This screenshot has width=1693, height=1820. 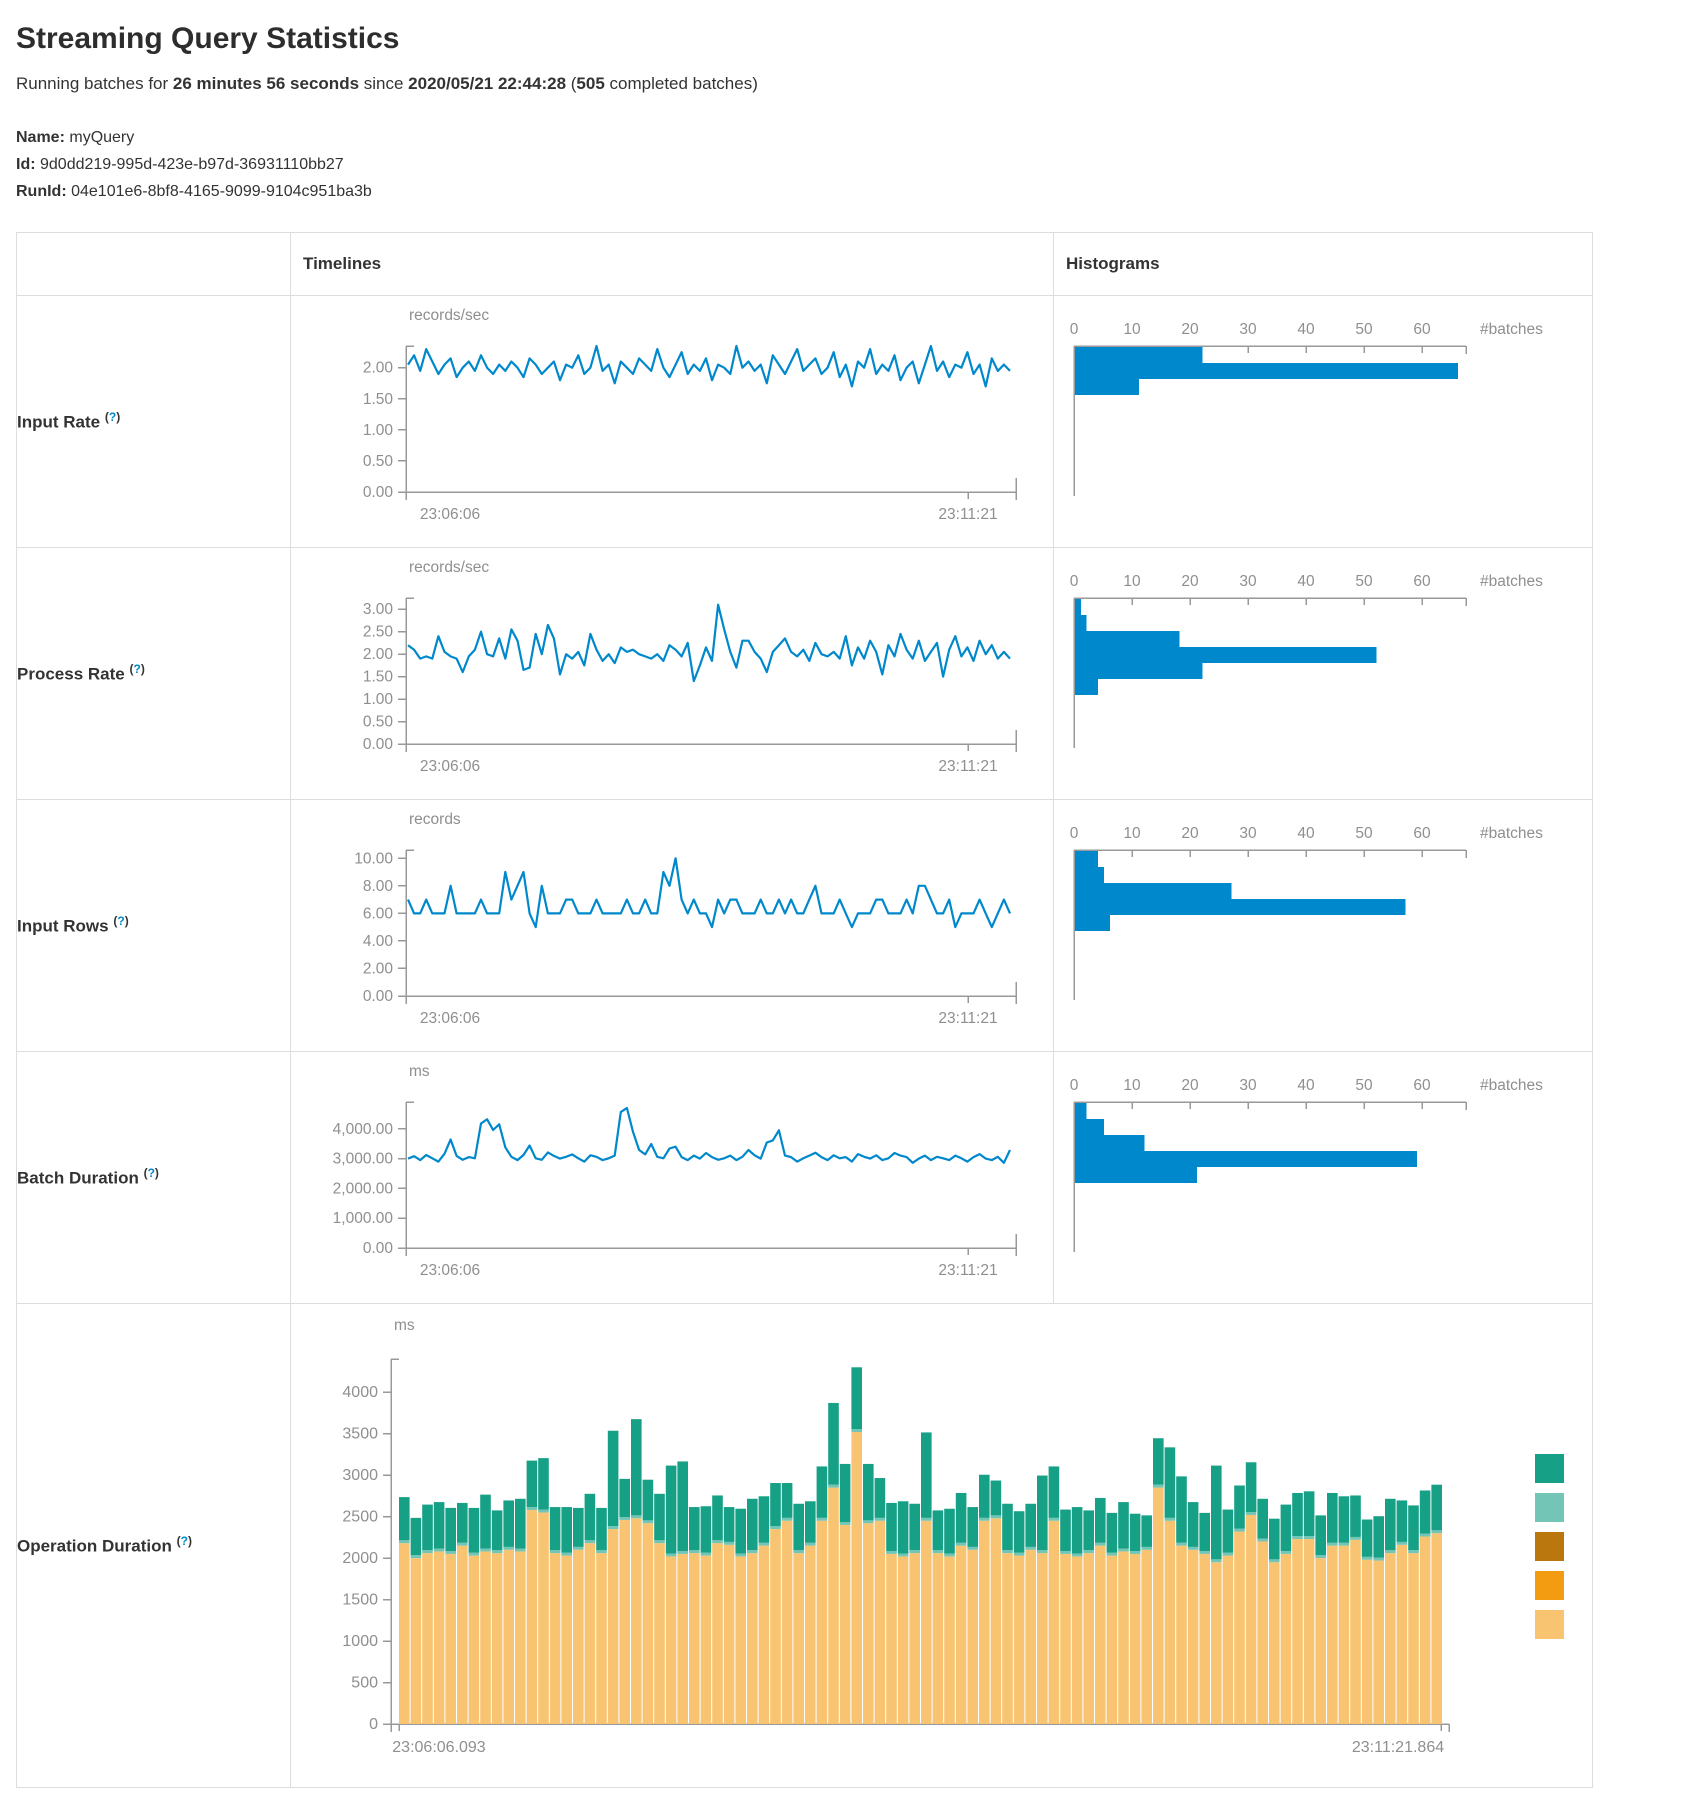 I want to click on svg-text: 23:06:06, so click(x=450, y=514).